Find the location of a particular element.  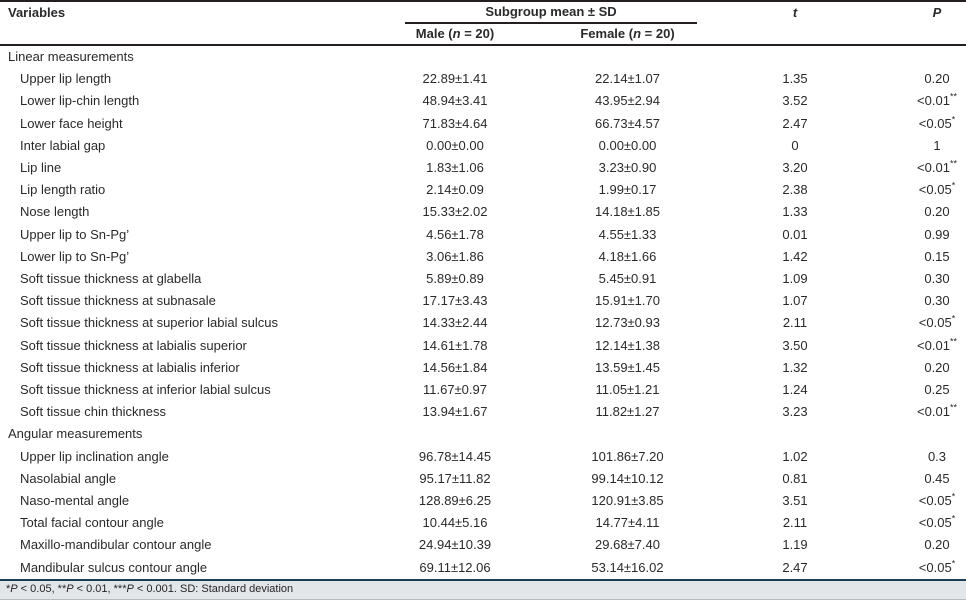

t-value: 3.23 is located at coordinates (795, 412).